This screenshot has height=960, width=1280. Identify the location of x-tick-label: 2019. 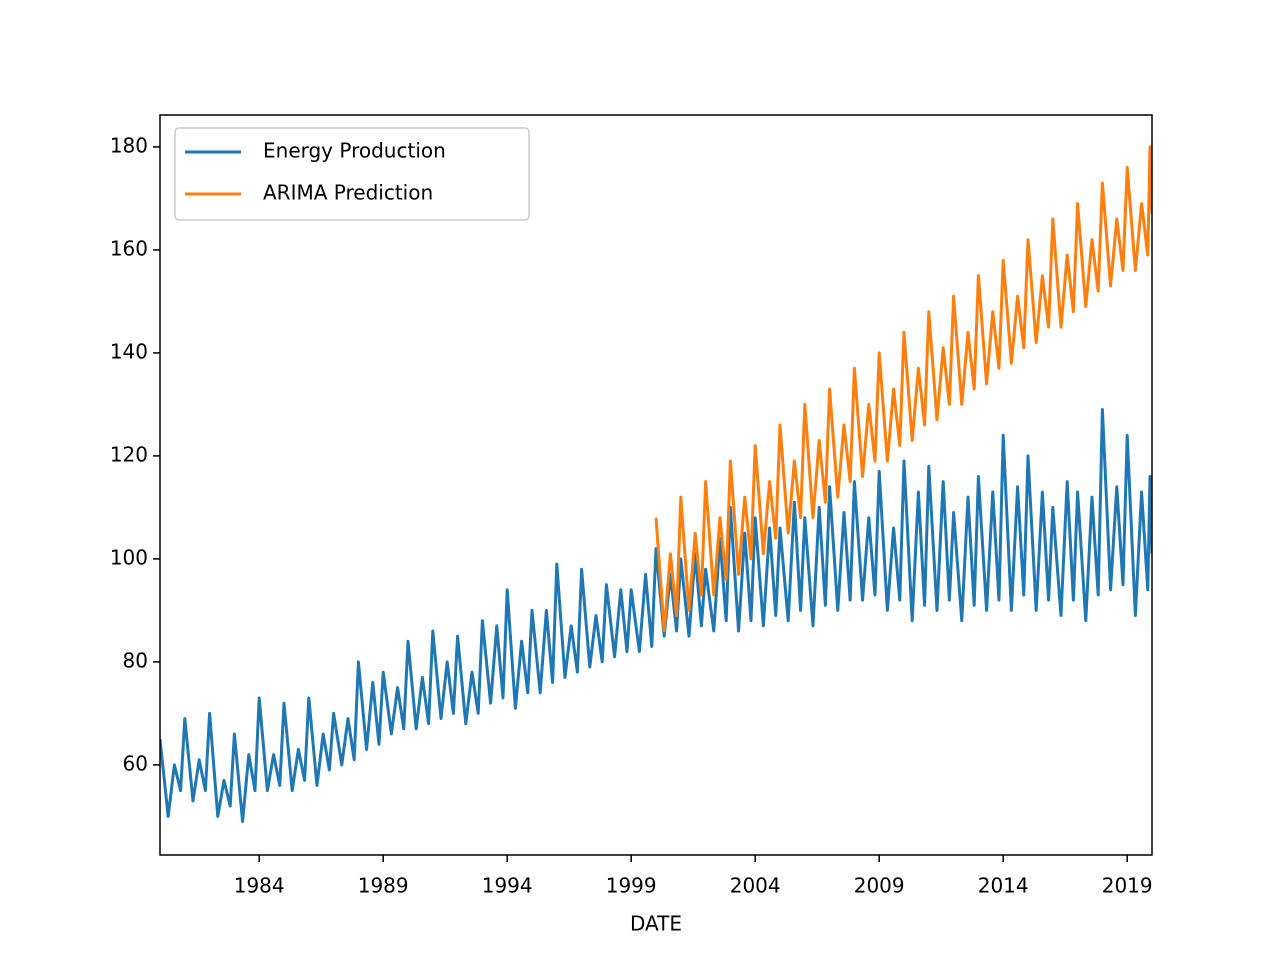
(1127, 886).